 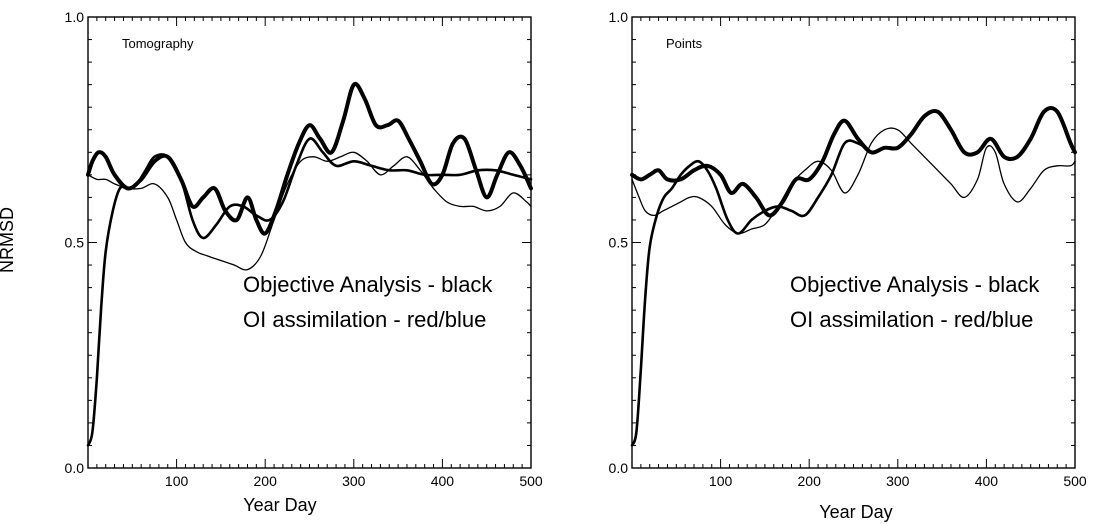 I want to click on panel-label: Points, so click(x=684, y=43).